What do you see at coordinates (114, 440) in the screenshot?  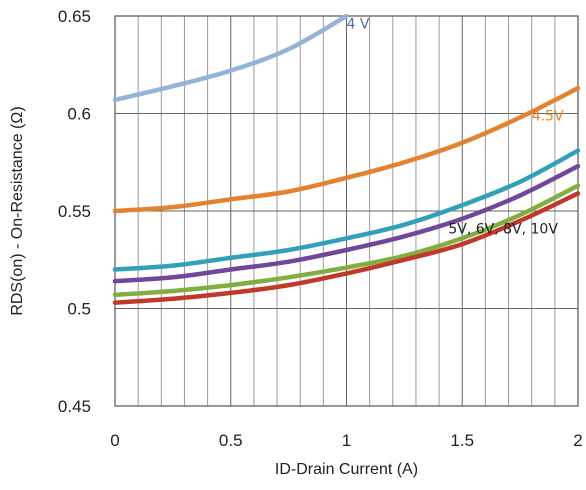 I see `x-tick-label: 0` at bounding box center [114, 440].